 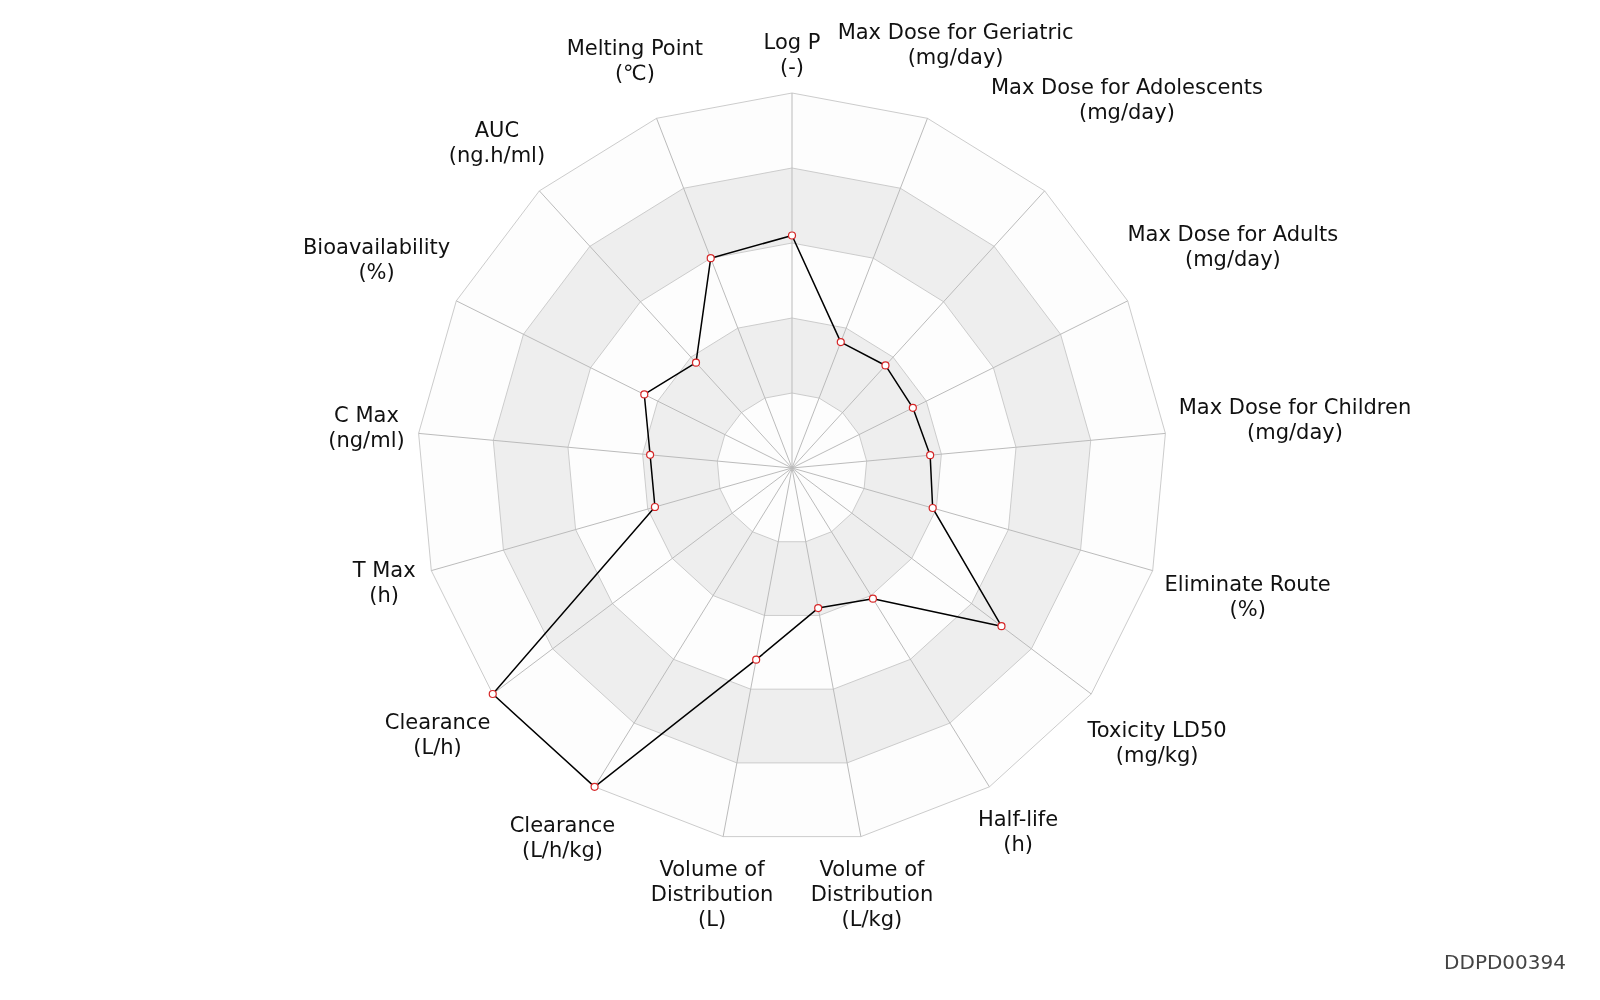 What do you see at coordinates (497, 143) in the screenshot?
I see `spoke-label: AUC (ng.h/ml)` at bounding box center [497, 143].